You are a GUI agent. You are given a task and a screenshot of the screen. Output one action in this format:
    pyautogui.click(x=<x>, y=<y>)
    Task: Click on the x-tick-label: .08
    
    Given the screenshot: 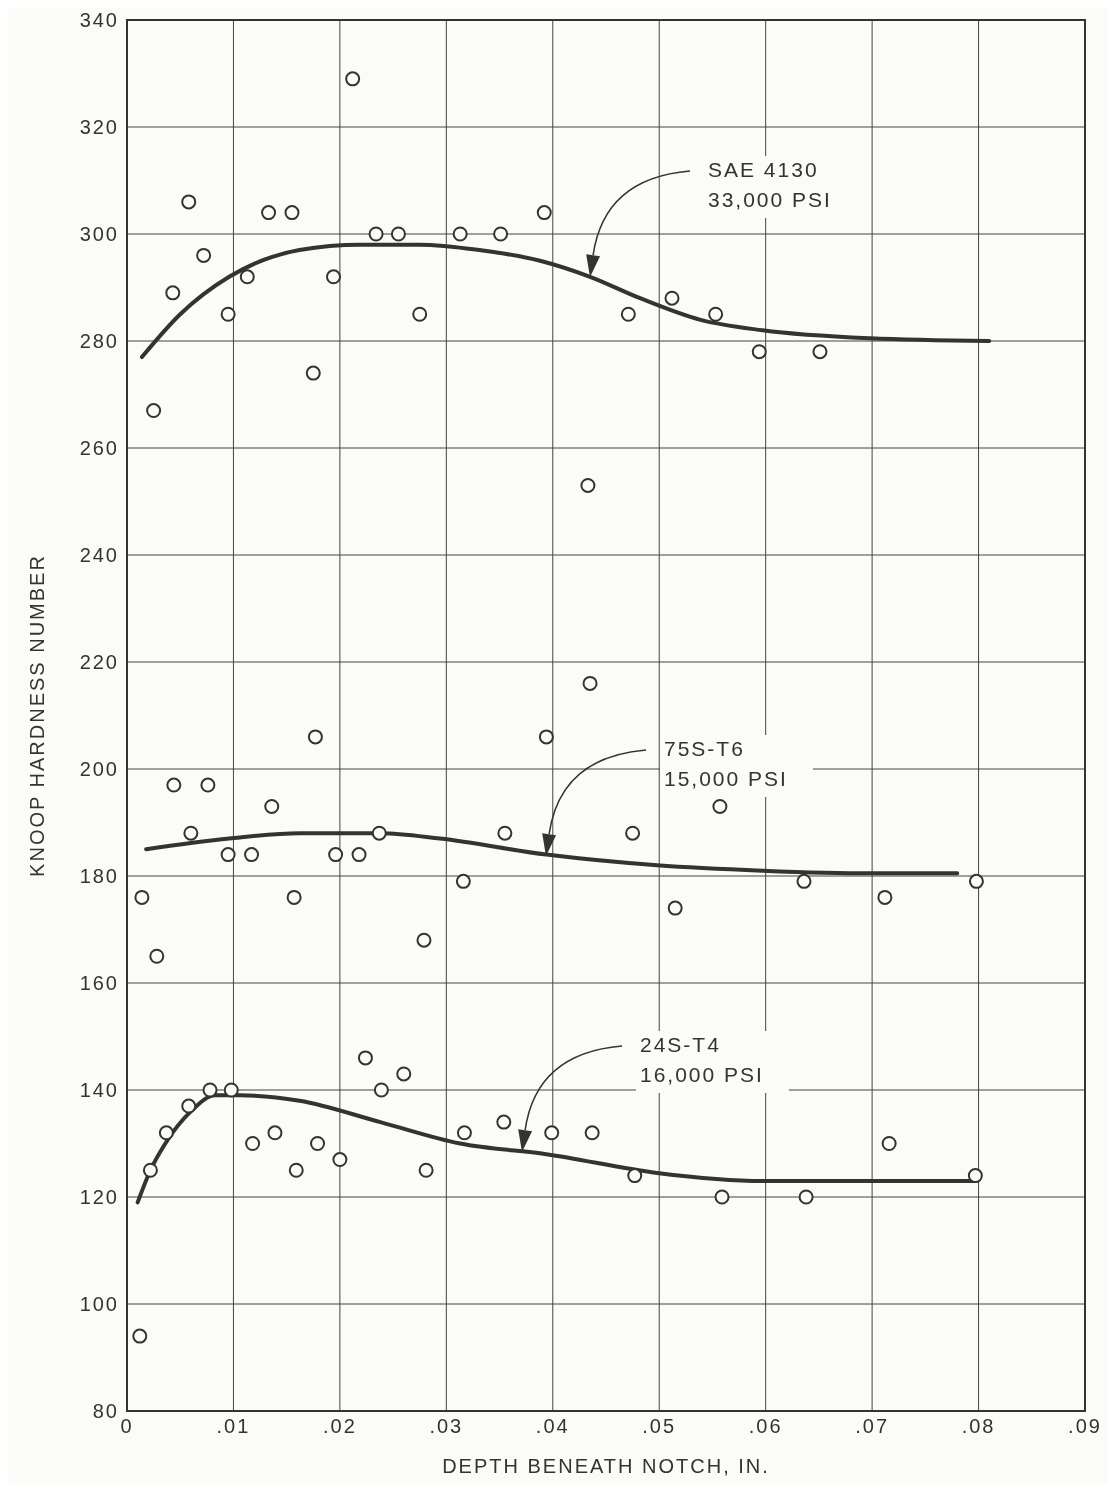 What is the action you would take?
    pyautogui.click(x=978, y=1426)
    